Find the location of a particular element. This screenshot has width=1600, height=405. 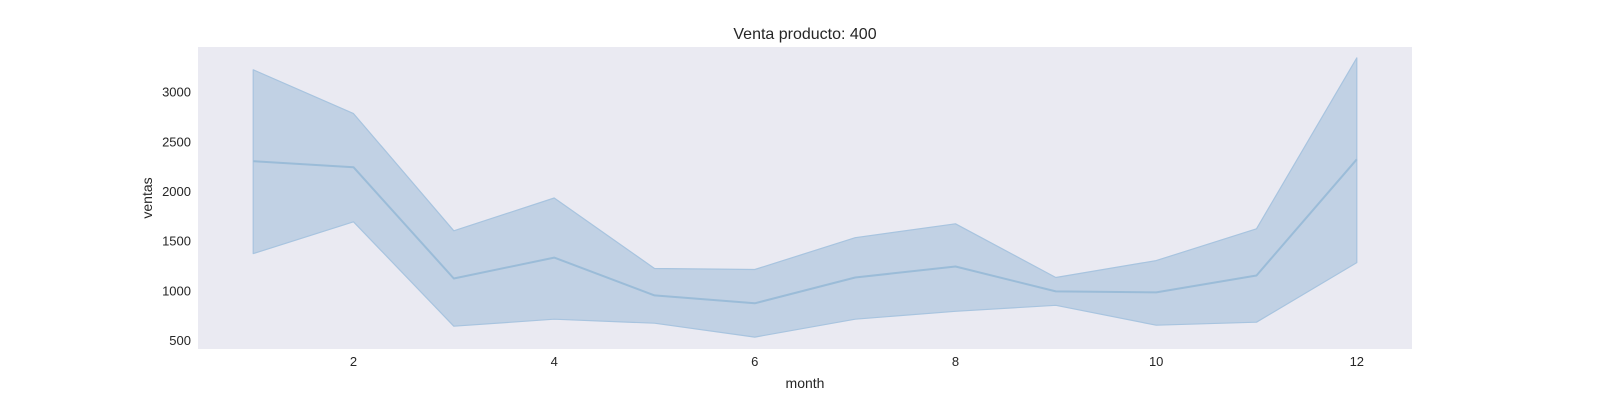

y-axis-label: ventas is located at coordinates (147, 197).